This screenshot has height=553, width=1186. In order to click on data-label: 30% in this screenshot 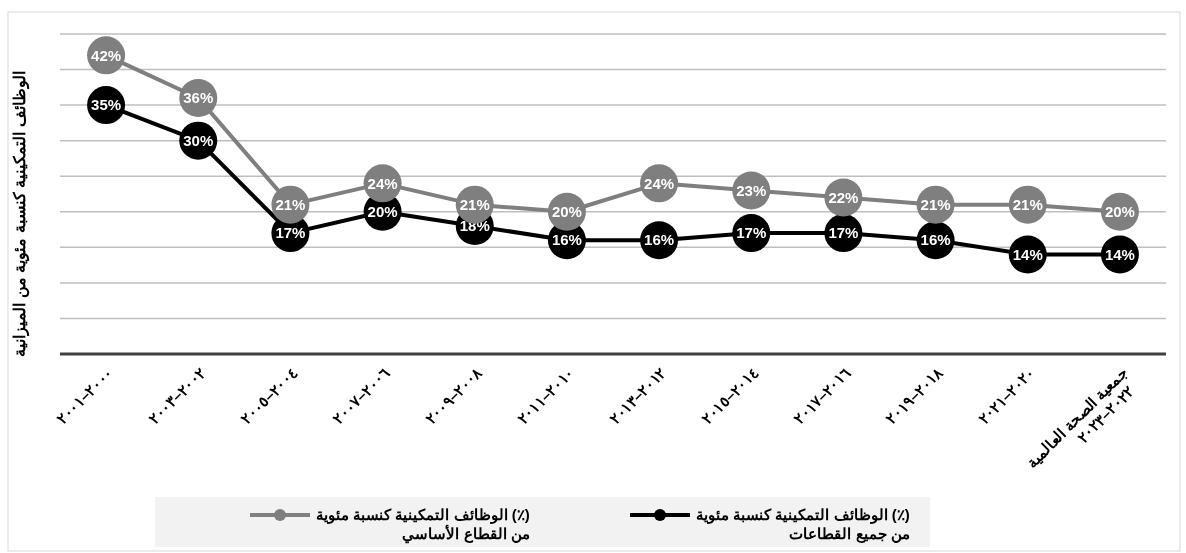, I will do `click(198, 140)`.